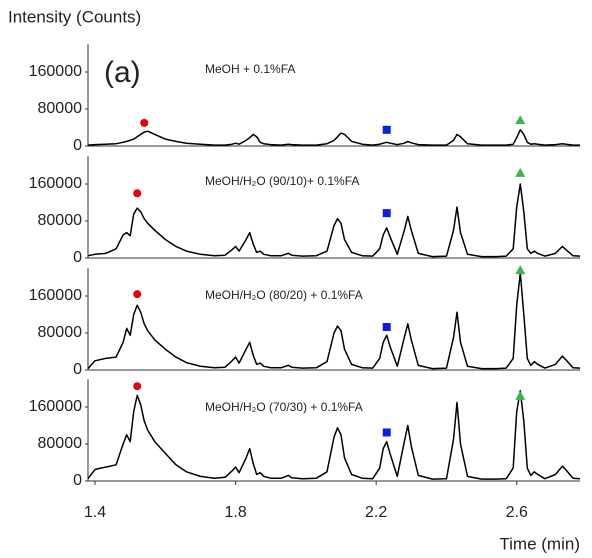  What do you see at coordinates (284, 295) in the screenshot?
I see `panel-title: MeOH/H₂O (80/20) + 0.1%FA` at bounding box center [284, 295].